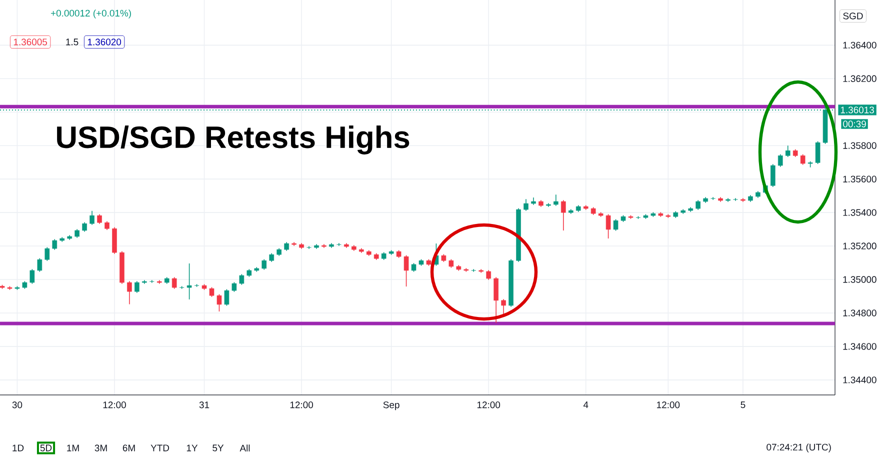 Image resolution: width=896 pixels, height=464 pixels. Describe the element at coordinates (859, 78) in the screenshot. I see `y-tick-label: 1.36200` at that location.